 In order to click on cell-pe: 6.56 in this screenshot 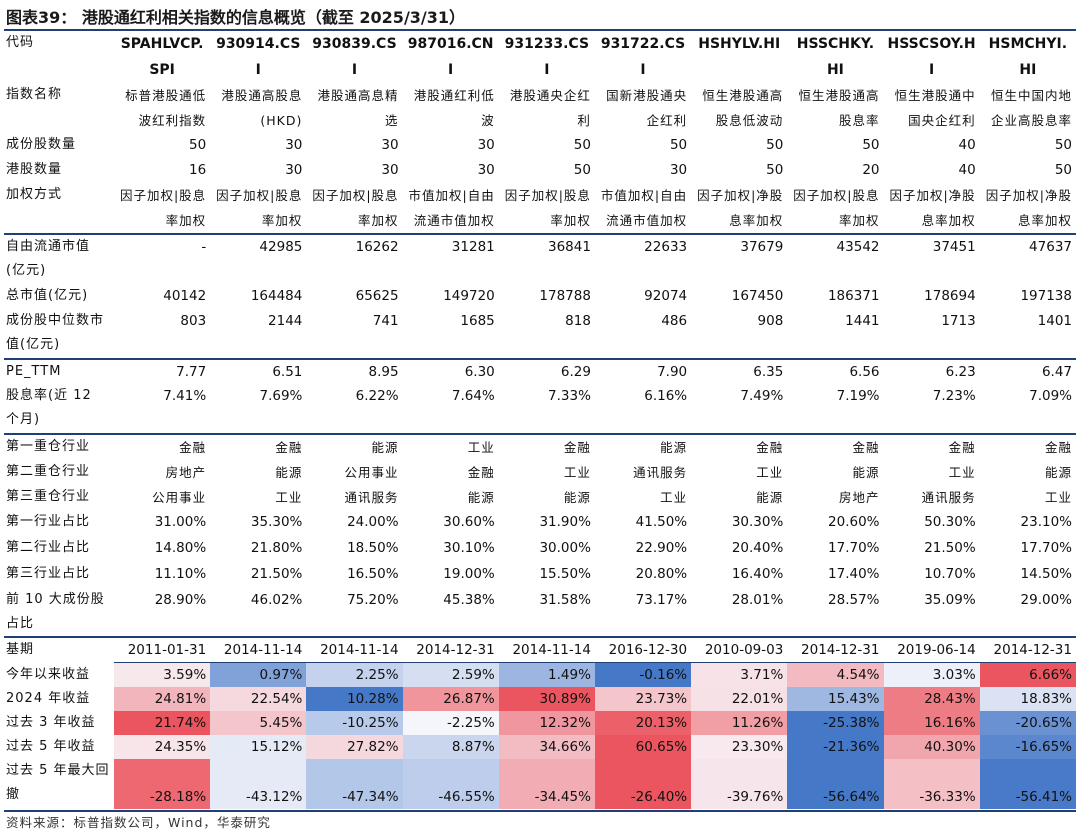, I will do `click(835, 371)`.